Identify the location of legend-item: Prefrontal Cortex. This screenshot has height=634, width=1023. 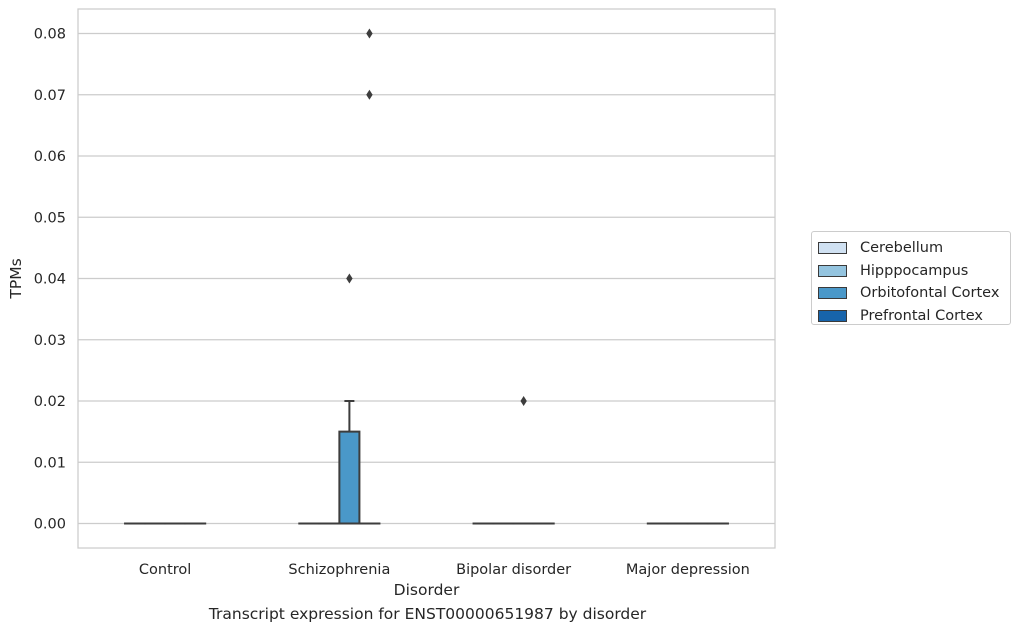
(914, 316).